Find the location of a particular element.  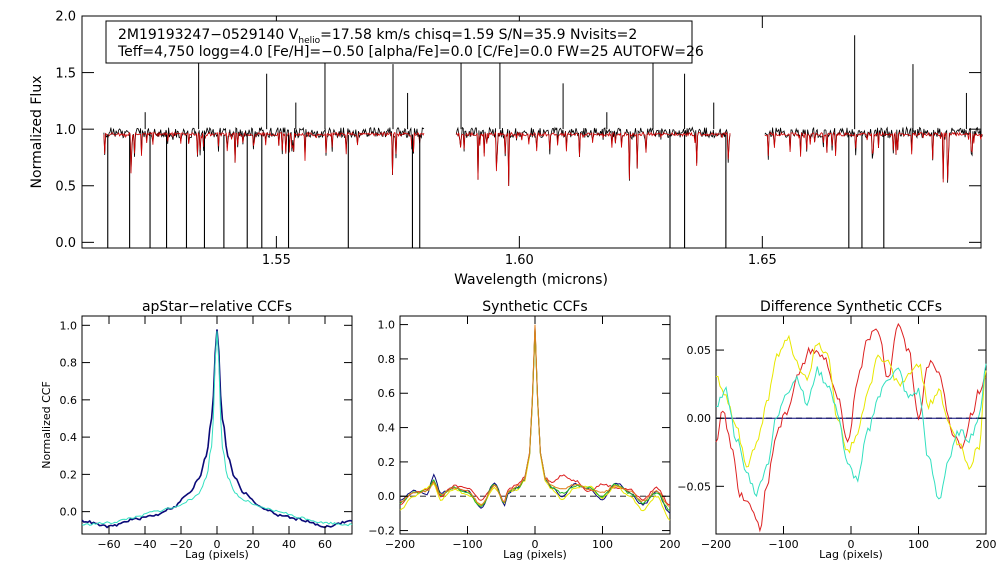

apstar-xlabel: Lag (pixels) is located at coordinates (217, 554).